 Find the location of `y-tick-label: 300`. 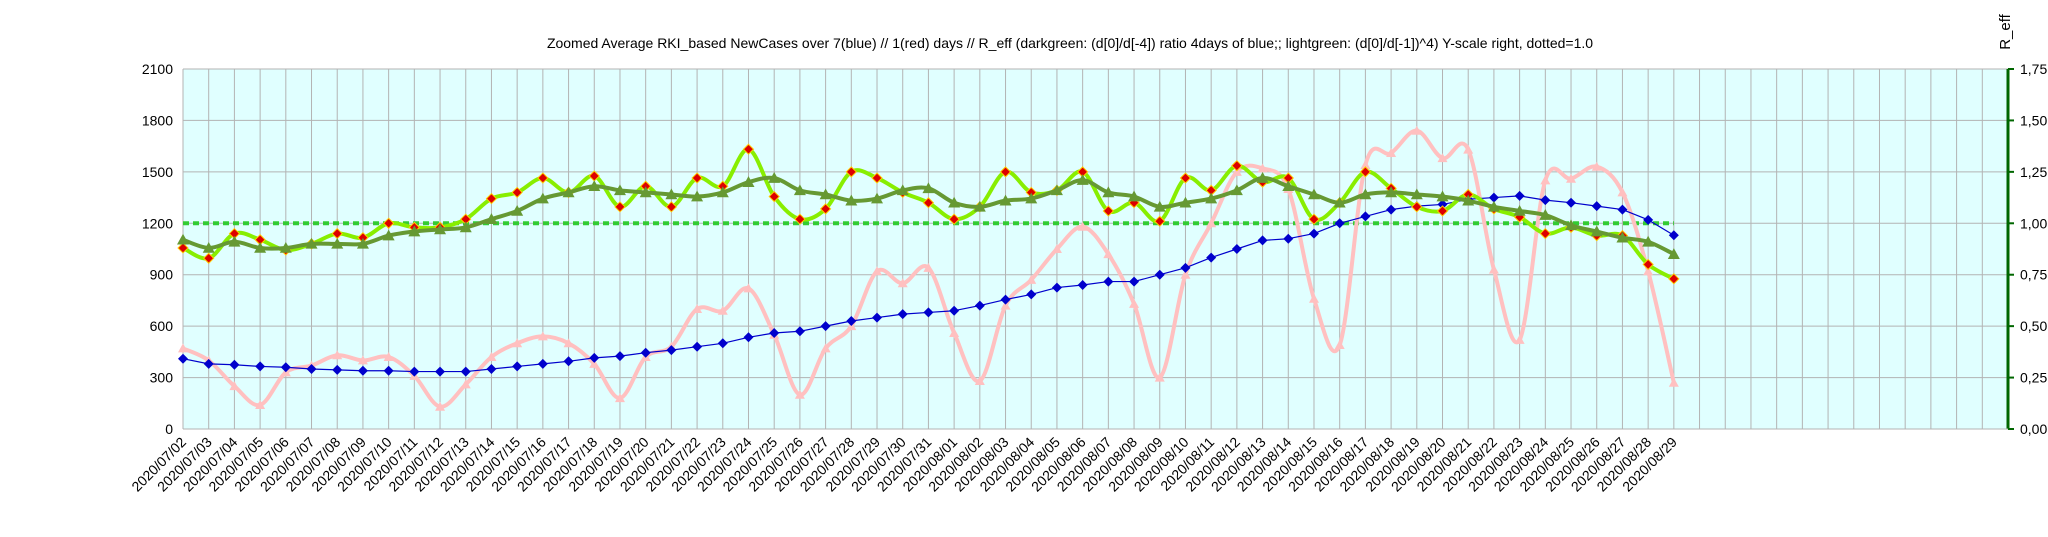

y-tick-label: 300 is located at coordinates (162, 378).